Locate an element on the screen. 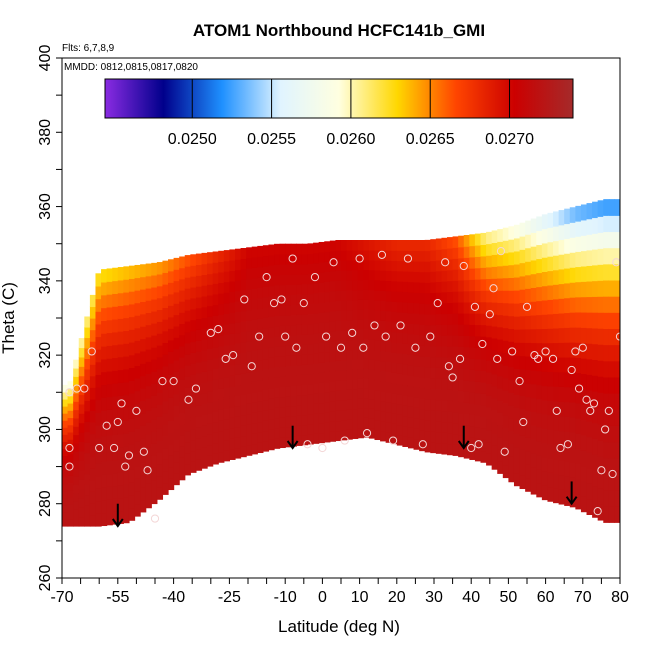 The width and height of the screenshot is (650, 650). colorbar-tick-label: 0.0270 is located at coordinates (509, 139).